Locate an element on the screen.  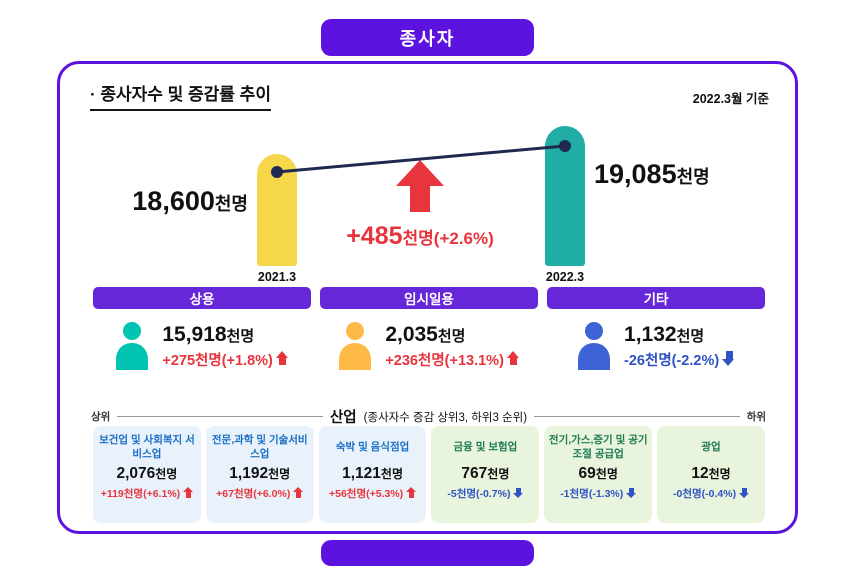
period-2022: 2022.3 is located at coordinates (565, 277).